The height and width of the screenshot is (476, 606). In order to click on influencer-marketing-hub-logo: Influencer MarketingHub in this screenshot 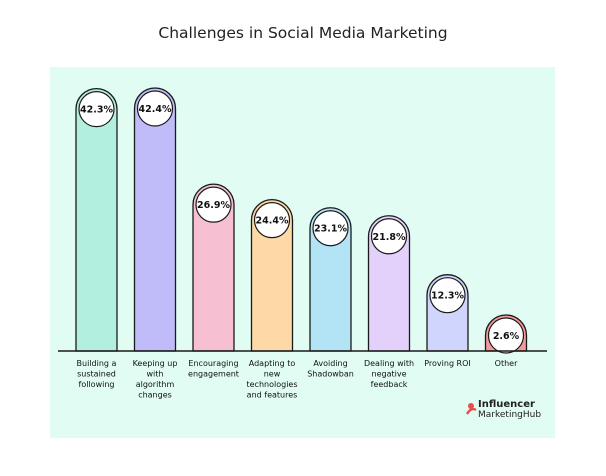, I will do `click(511, 410)`.